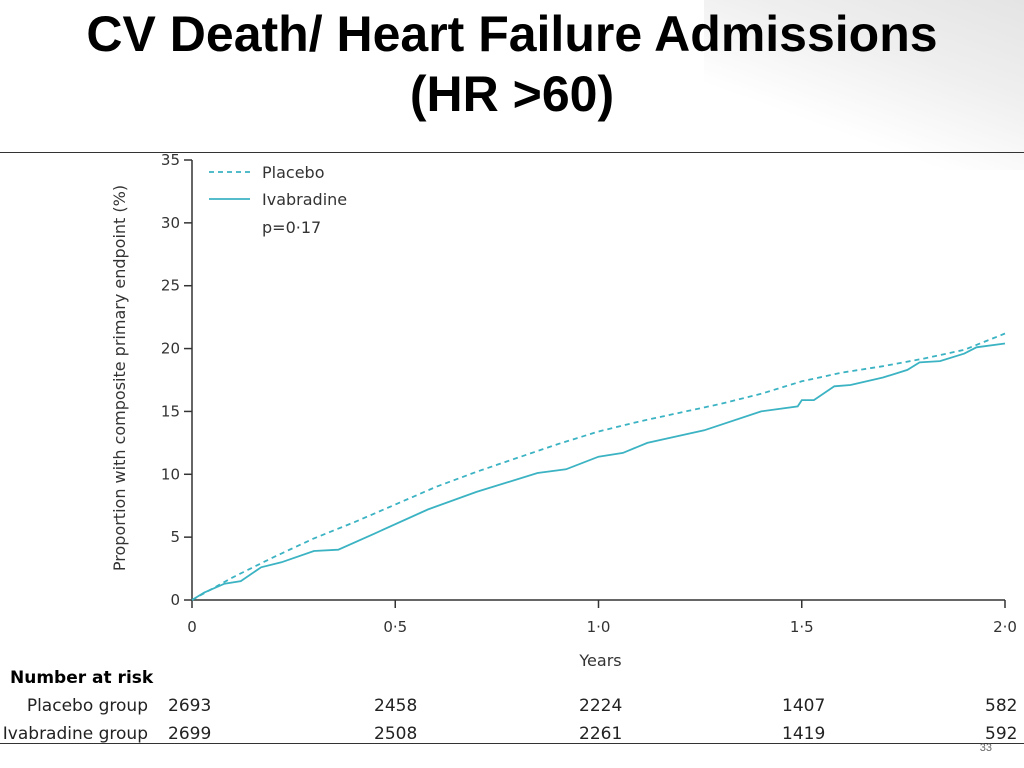 This screenshot has height=768, width=1024. I want to click on slide-number: 33, so click(985, 748).